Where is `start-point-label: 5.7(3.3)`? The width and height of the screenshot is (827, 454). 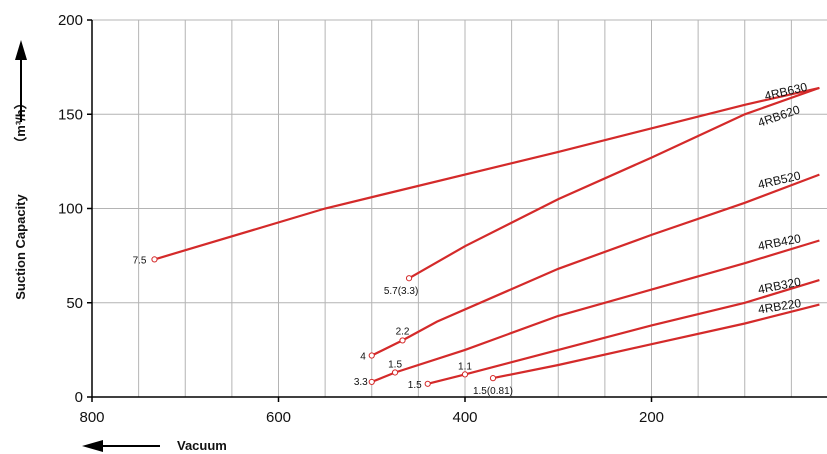 start-point-label: 5.7(3.3) is located at coordinates (401, 291).